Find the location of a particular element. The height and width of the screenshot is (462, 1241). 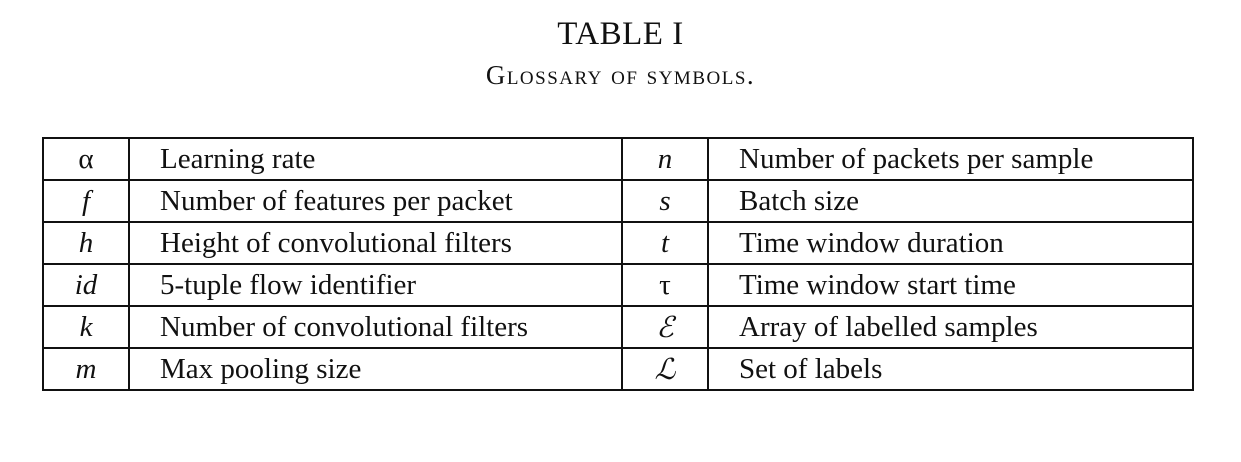

description-cell: Time window start time is located at coordinates (950, 285).